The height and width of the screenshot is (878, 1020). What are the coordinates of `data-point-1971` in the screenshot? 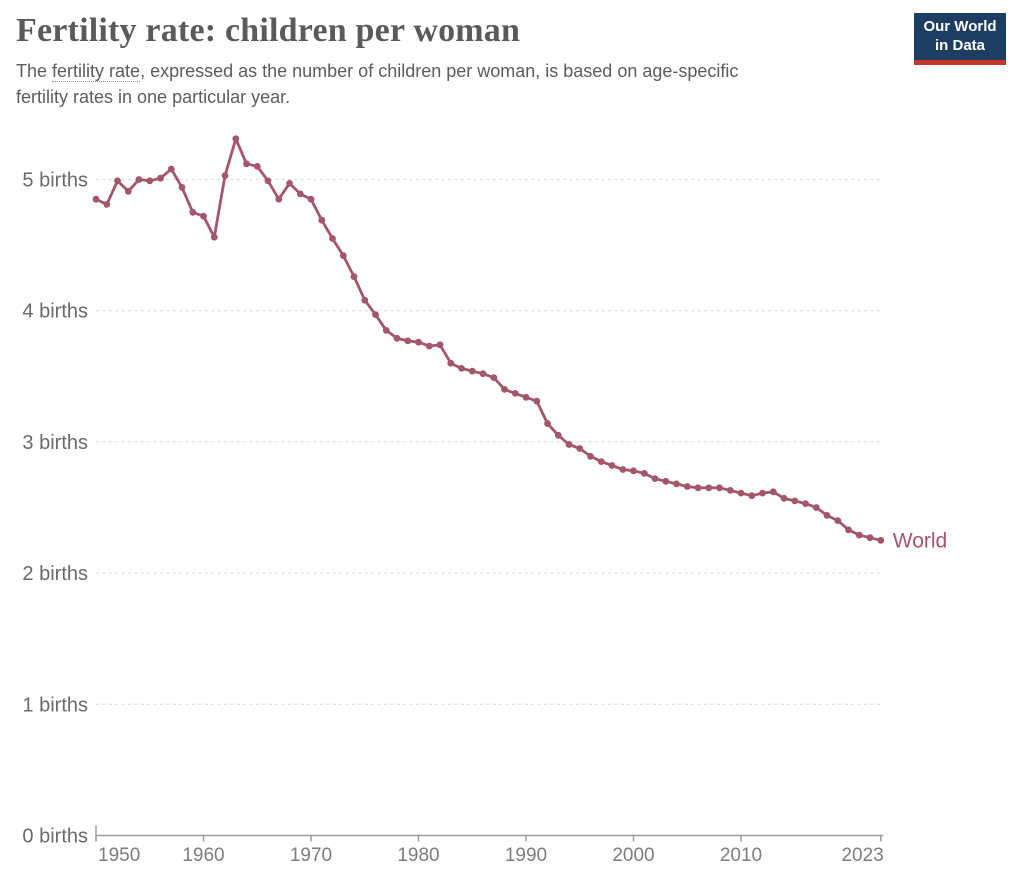 It's located at (322, 220).